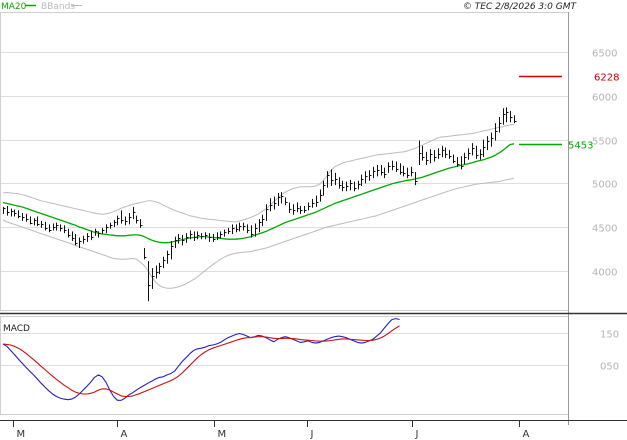 This screenshot has width=627, height=440. What do you see at coordinates (14, 7) in the screenshot?
I see `legend-ma20-label: MA20` at bounding box center [14, 7].